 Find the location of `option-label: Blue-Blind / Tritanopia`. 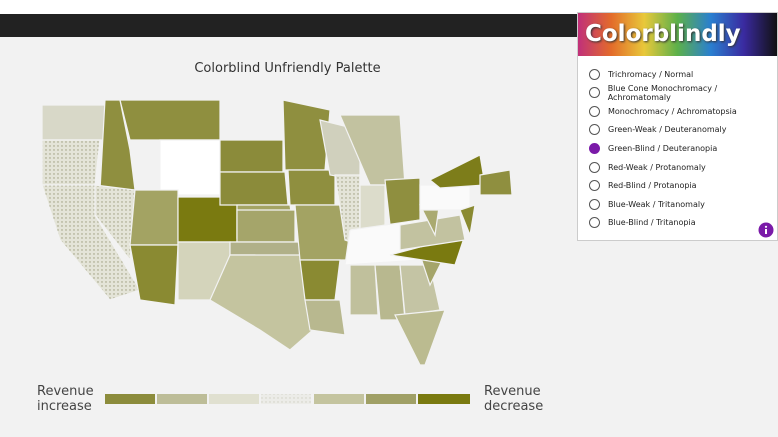

option-label: Blue-Blind / Tritanopia is located at coordinates (652, 223).